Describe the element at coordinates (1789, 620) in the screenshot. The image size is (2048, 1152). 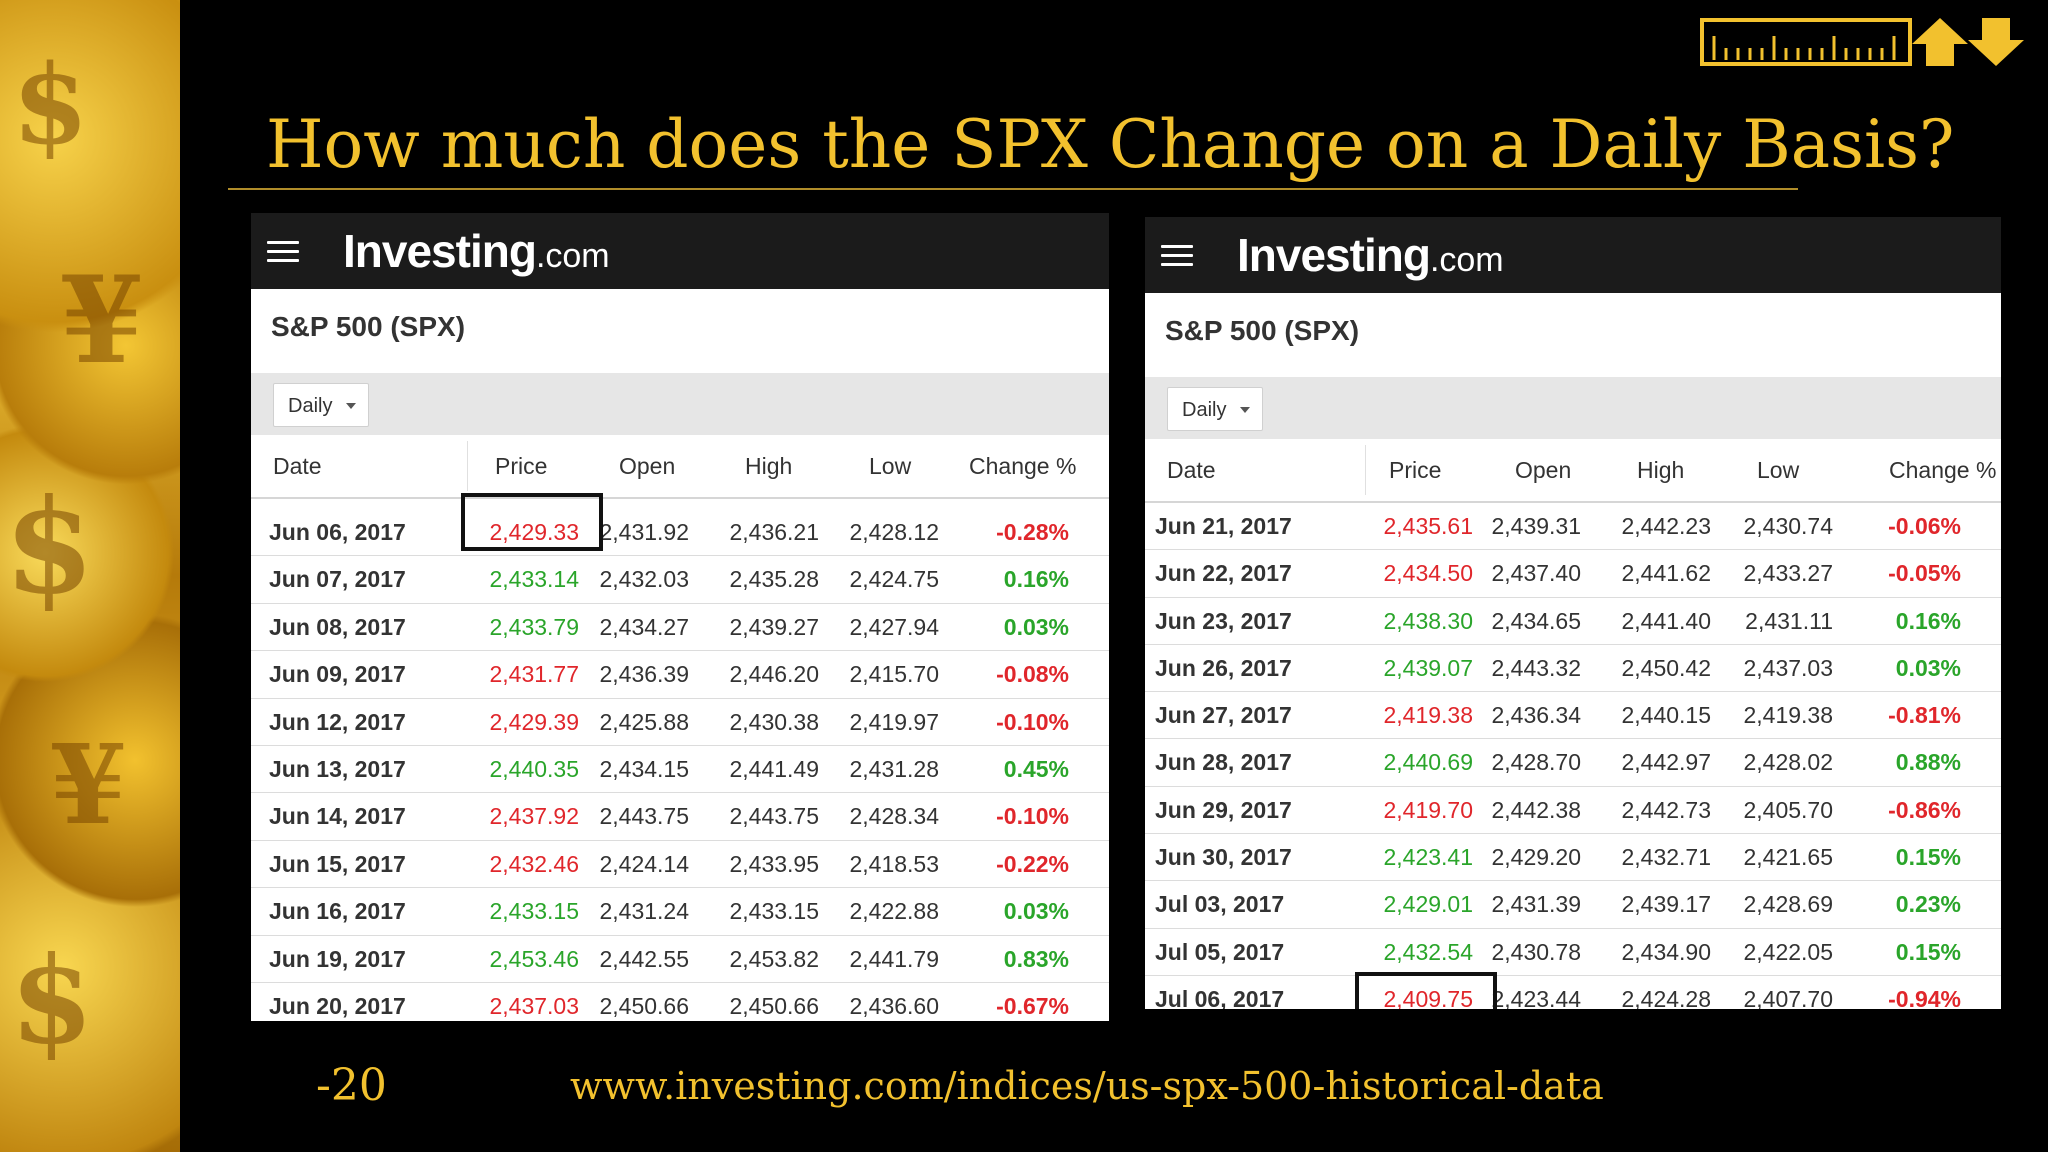
I see `low-cell: 2,431.11` at that location.